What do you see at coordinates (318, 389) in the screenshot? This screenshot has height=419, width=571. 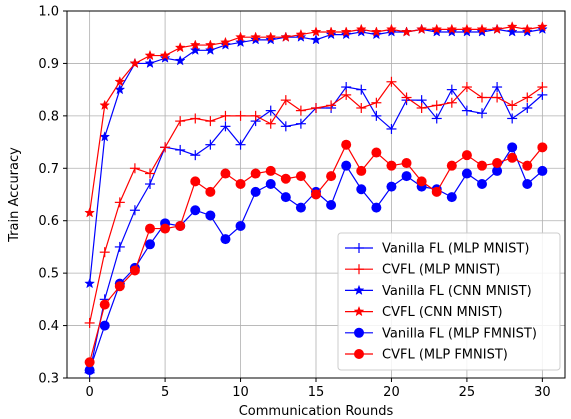 I see `x-axis-ticks: 0 5 10 15 20 25 30` at bounding box center [318, 389].